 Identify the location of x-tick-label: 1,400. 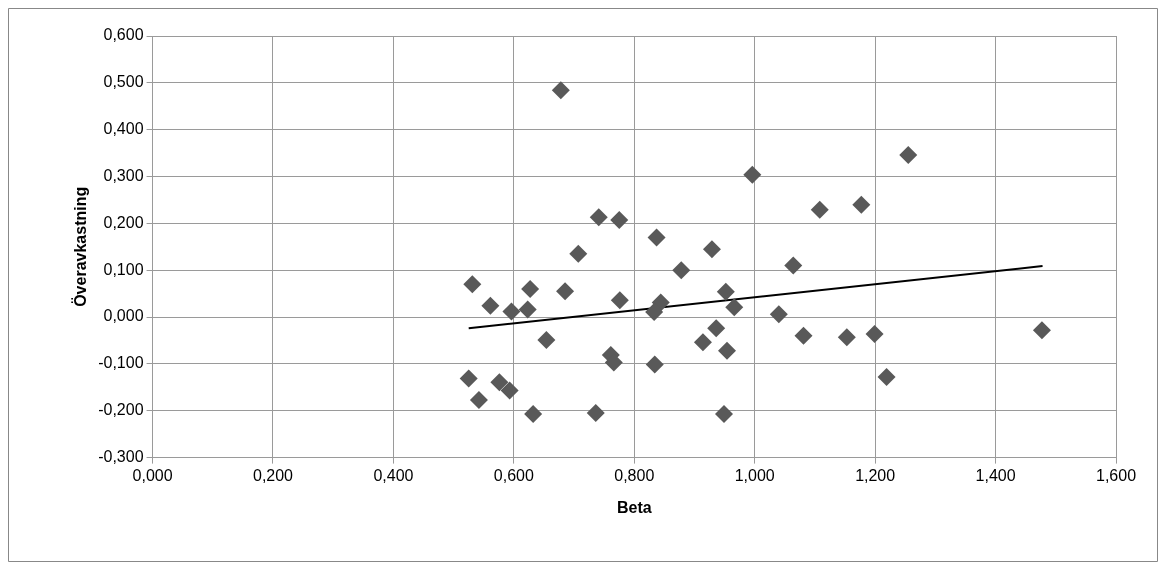
(995, 475).